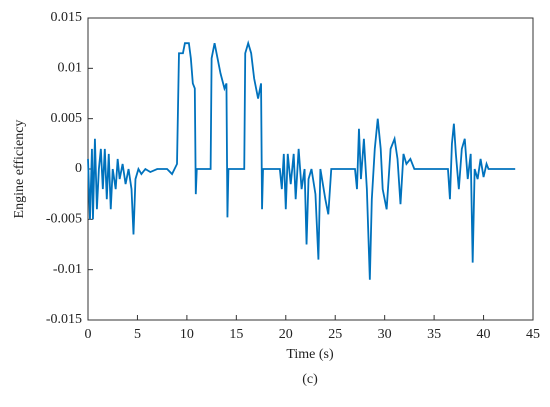  Describe the element at coordinates (67, 269) in the screenshot. I see `y-tick-label: -0.01` at that location.